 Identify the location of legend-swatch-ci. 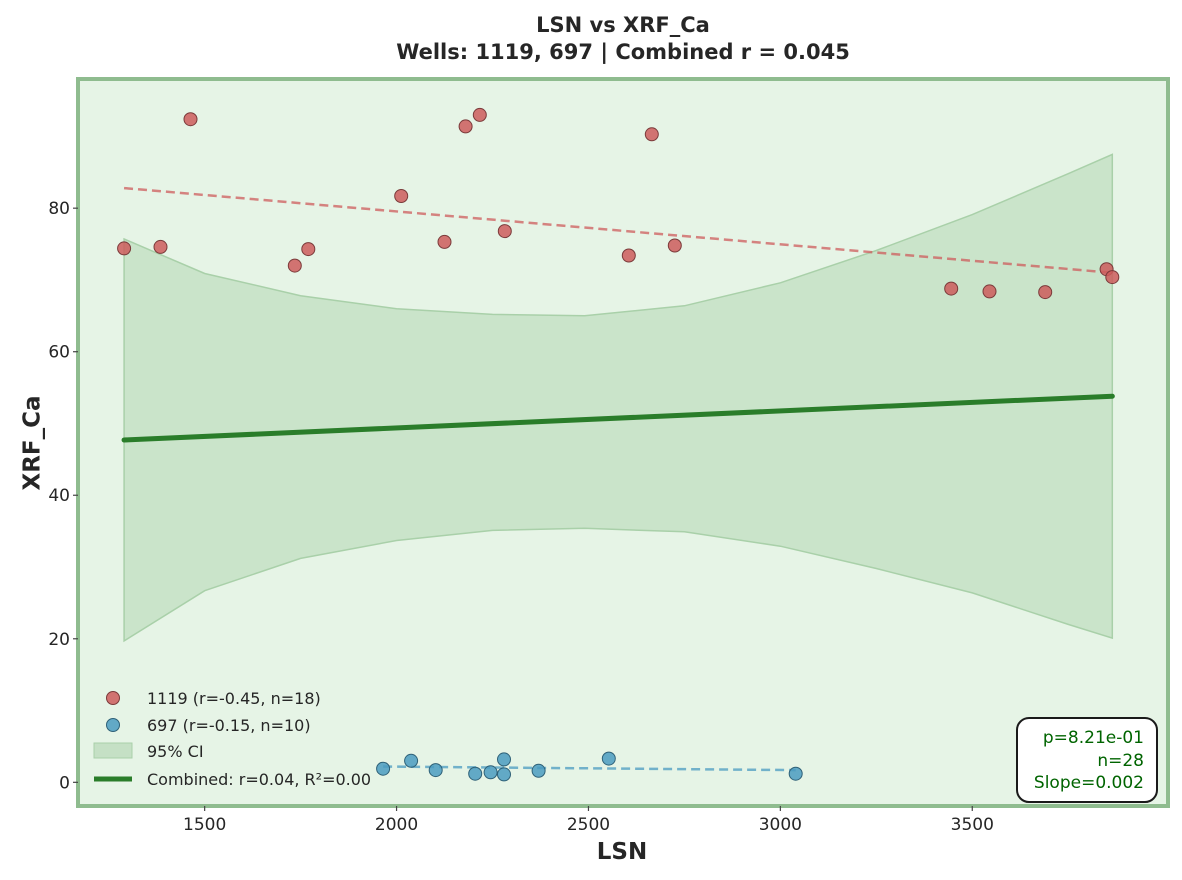
(113, 750).